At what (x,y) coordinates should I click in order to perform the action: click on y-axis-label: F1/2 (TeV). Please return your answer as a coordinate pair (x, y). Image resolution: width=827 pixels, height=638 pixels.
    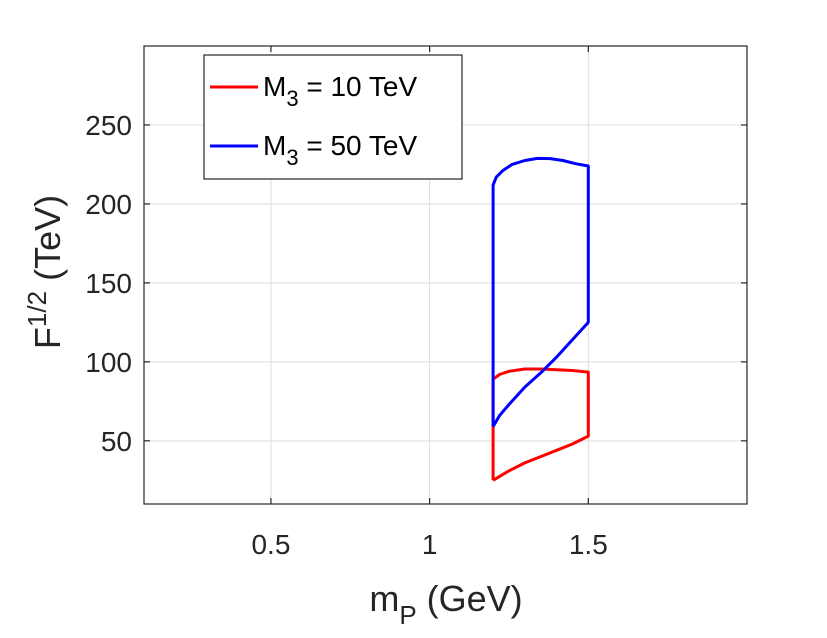
    Looking at the image, I should click on (45, 272).